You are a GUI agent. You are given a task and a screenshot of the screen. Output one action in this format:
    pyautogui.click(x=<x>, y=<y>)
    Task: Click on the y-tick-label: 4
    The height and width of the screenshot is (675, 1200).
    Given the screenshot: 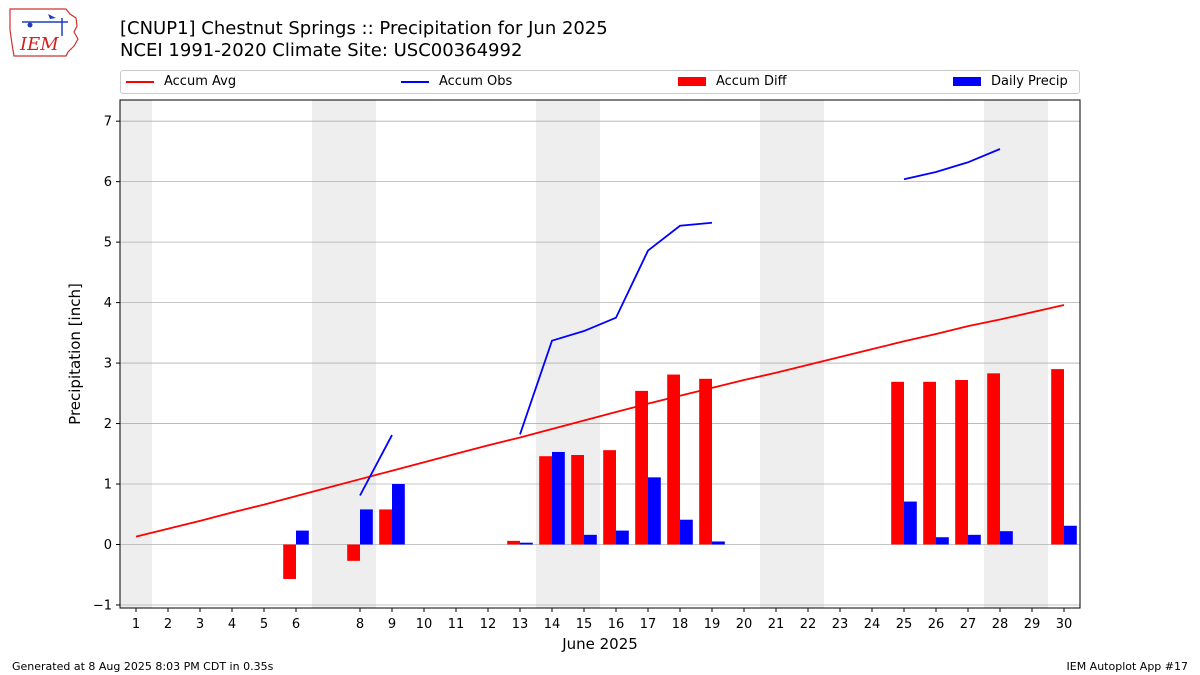 What is the action you would take?
    pyautogui.click(x=108, y=303)
    